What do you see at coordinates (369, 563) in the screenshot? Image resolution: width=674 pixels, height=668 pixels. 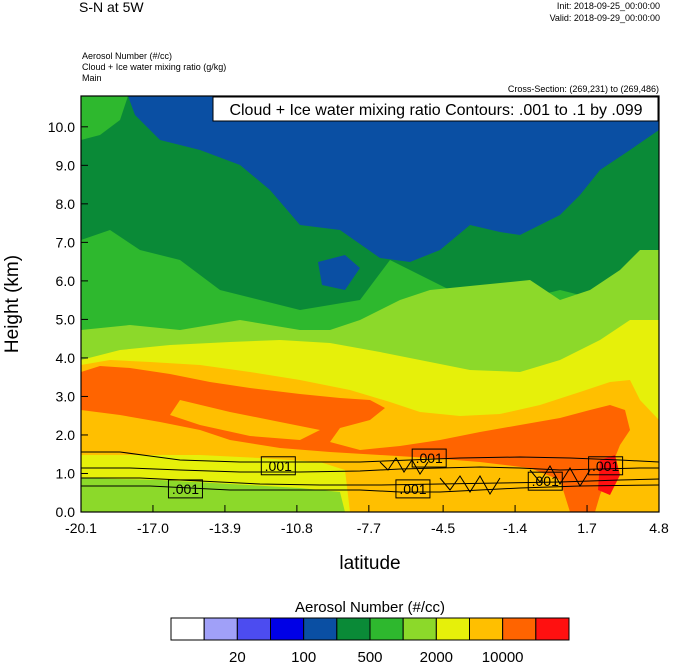 I see `x-axis-label: latitude` at bounding box center [369, 563].